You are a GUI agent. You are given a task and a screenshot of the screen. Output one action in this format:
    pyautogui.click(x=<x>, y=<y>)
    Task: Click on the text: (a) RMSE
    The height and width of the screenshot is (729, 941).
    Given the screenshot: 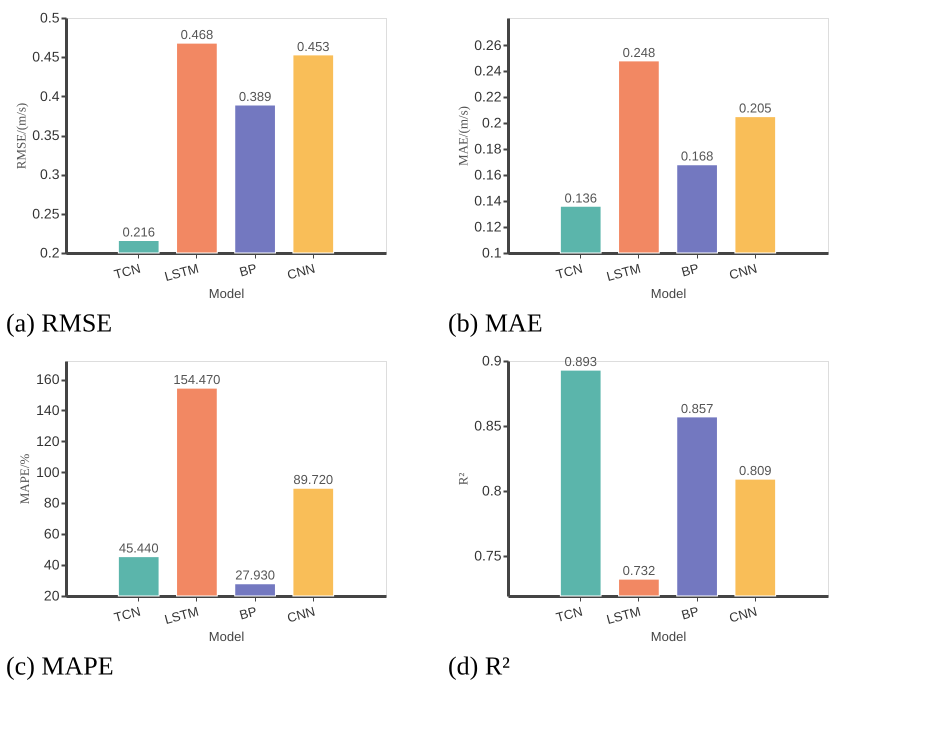 What is the action you would take?
    pyautogui.click(x=59, y=323)
    